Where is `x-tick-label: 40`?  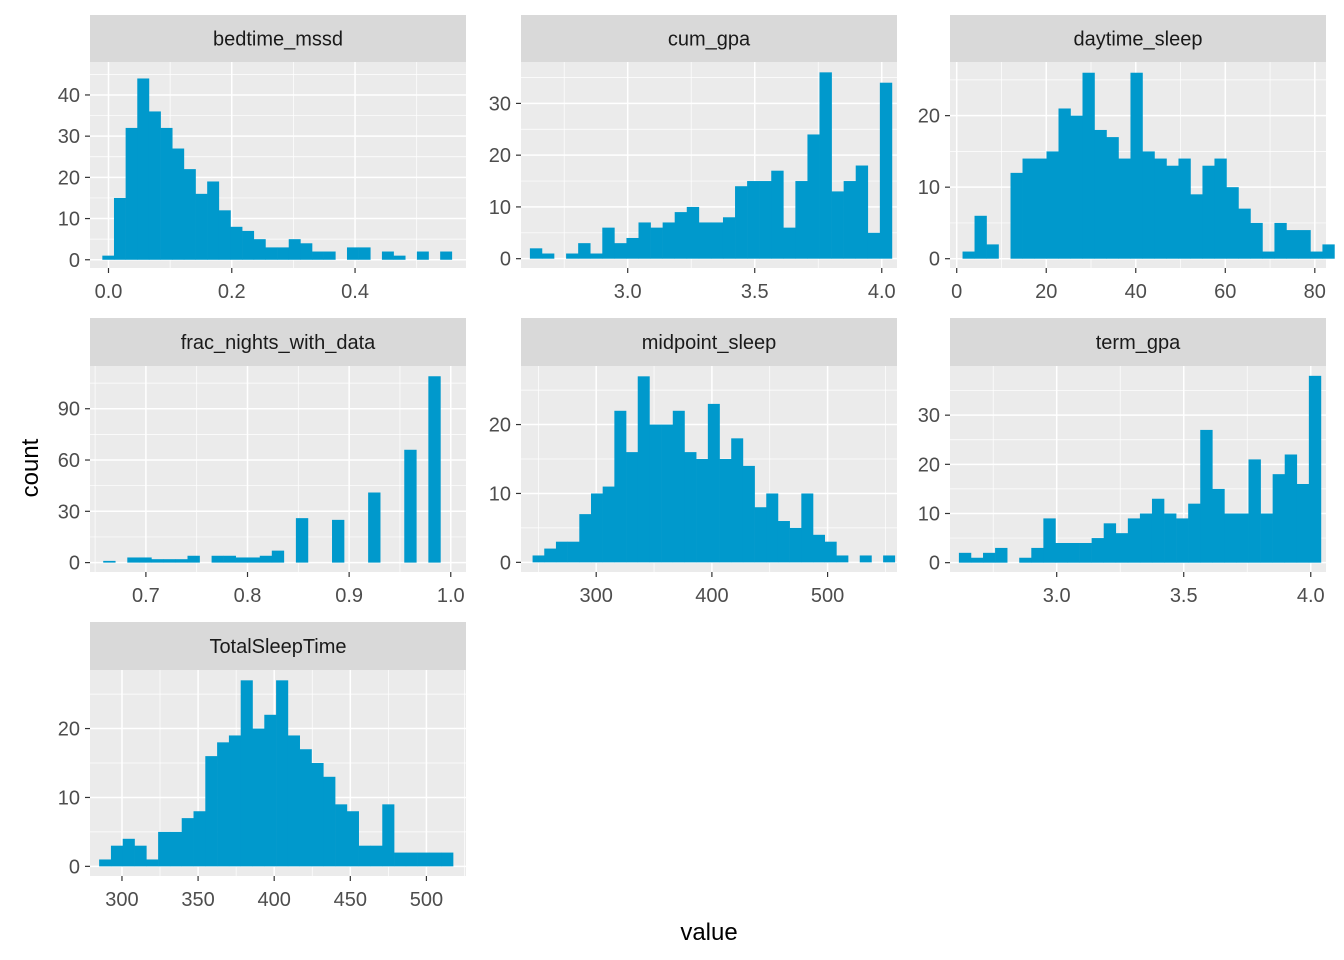
x-tick-label: 40 is located at coordinates (1136, 292).